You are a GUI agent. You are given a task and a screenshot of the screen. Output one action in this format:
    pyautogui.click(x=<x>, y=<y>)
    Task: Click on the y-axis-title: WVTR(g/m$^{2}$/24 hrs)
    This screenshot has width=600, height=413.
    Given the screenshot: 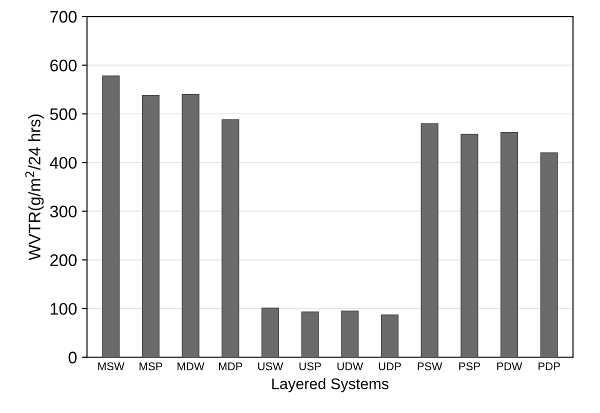 What is the action you would take?
    pyautogui.click(x=34, y=187)
    